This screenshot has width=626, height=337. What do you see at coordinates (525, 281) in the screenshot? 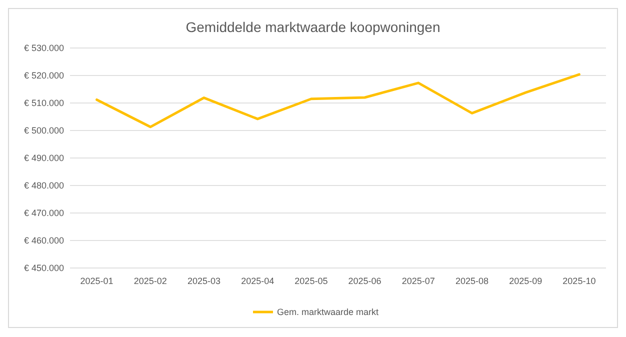
I see `x-tick-label: 2025-09` at bounding box center [525, 281].